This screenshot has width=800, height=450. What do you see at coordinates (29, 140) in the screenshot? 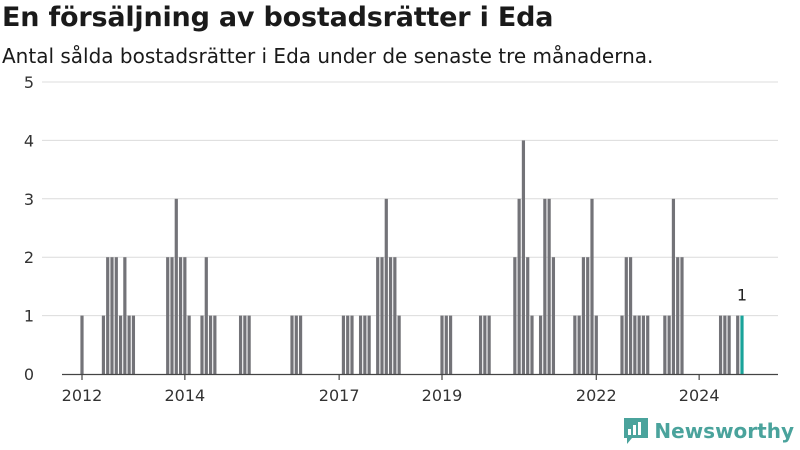
I see `y-tick-label: 4` at bounding box center [29, 140].